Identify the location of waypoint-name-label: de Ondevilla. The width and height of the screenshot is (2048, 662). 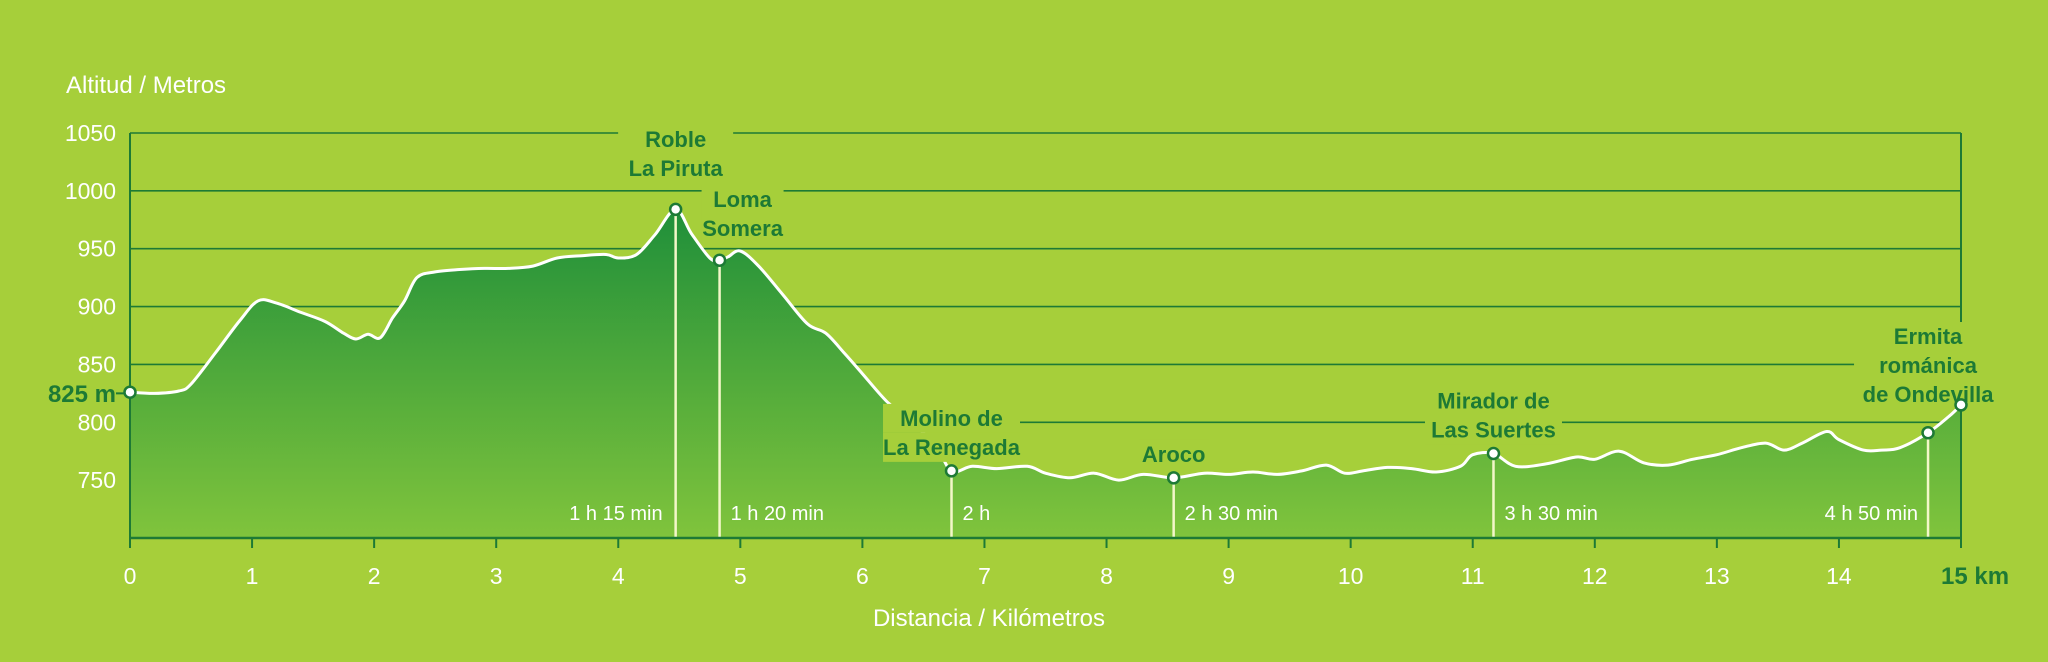
(1929, 394).